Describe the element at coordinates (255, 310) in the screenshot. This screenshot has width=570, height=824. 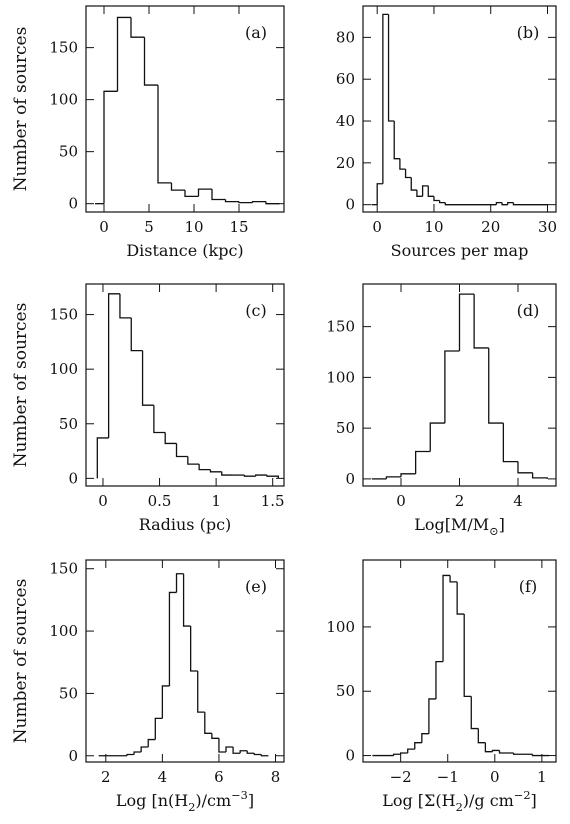
I see `panel-label: (c)` at that location.